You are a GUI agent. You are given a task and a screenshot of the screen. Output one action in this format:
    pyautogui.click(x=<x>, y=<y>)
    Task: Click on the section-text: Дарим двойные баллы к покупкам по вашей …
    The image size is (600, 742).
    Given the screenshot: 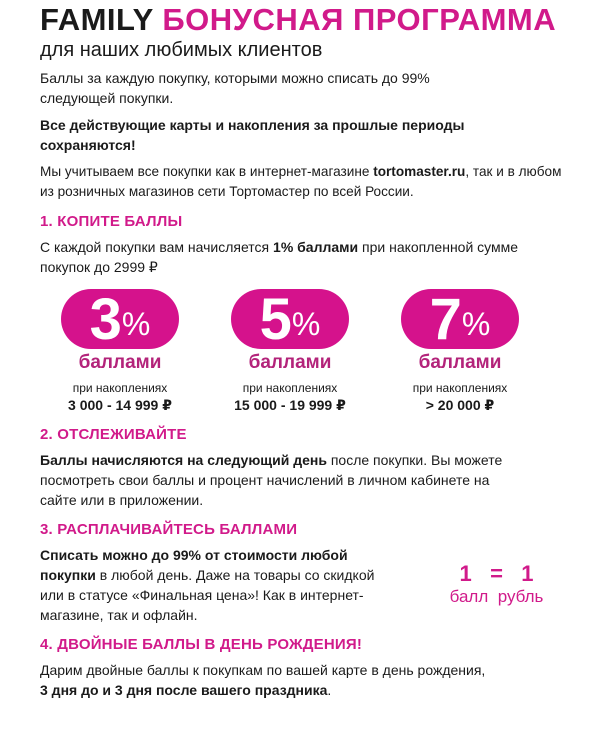 What is the action you would take?
    pyautogui.click(x=263, y=680)
    